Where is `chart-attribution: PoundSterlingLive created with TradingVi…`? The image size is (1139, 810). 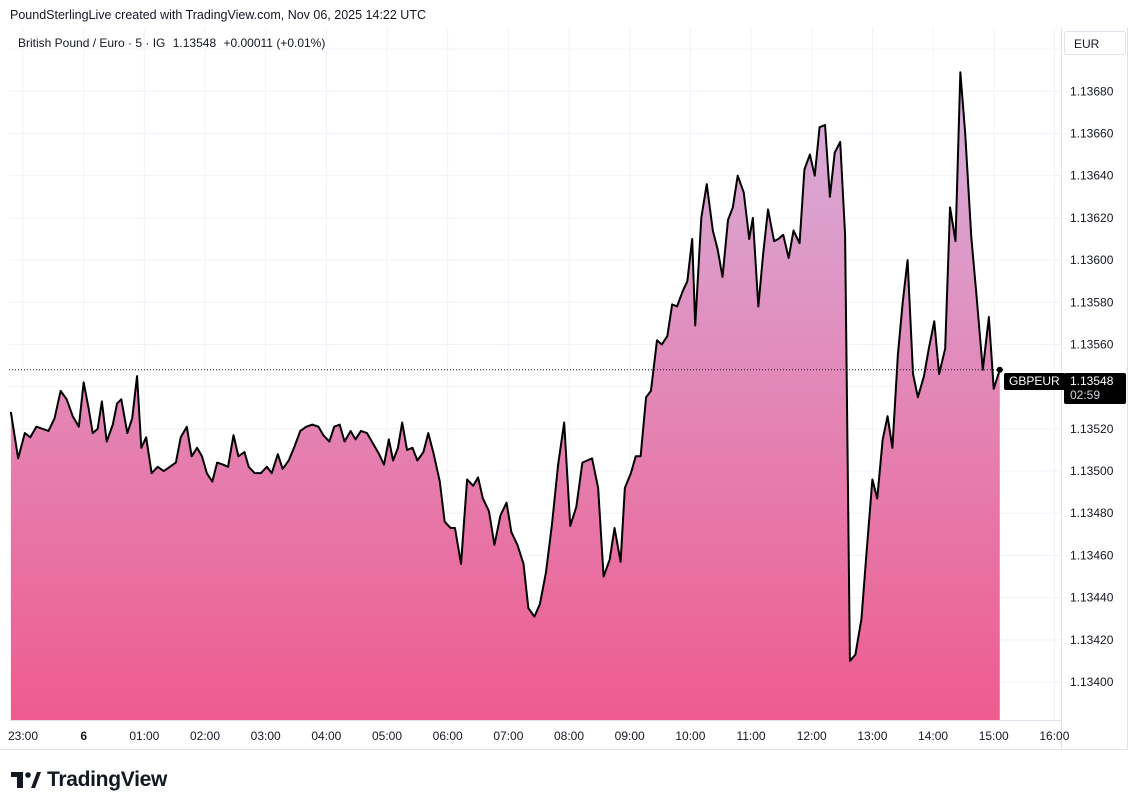
chart-attribution: PoundSterlingLive created with TradingVi… is located at coordinates (218, 15).